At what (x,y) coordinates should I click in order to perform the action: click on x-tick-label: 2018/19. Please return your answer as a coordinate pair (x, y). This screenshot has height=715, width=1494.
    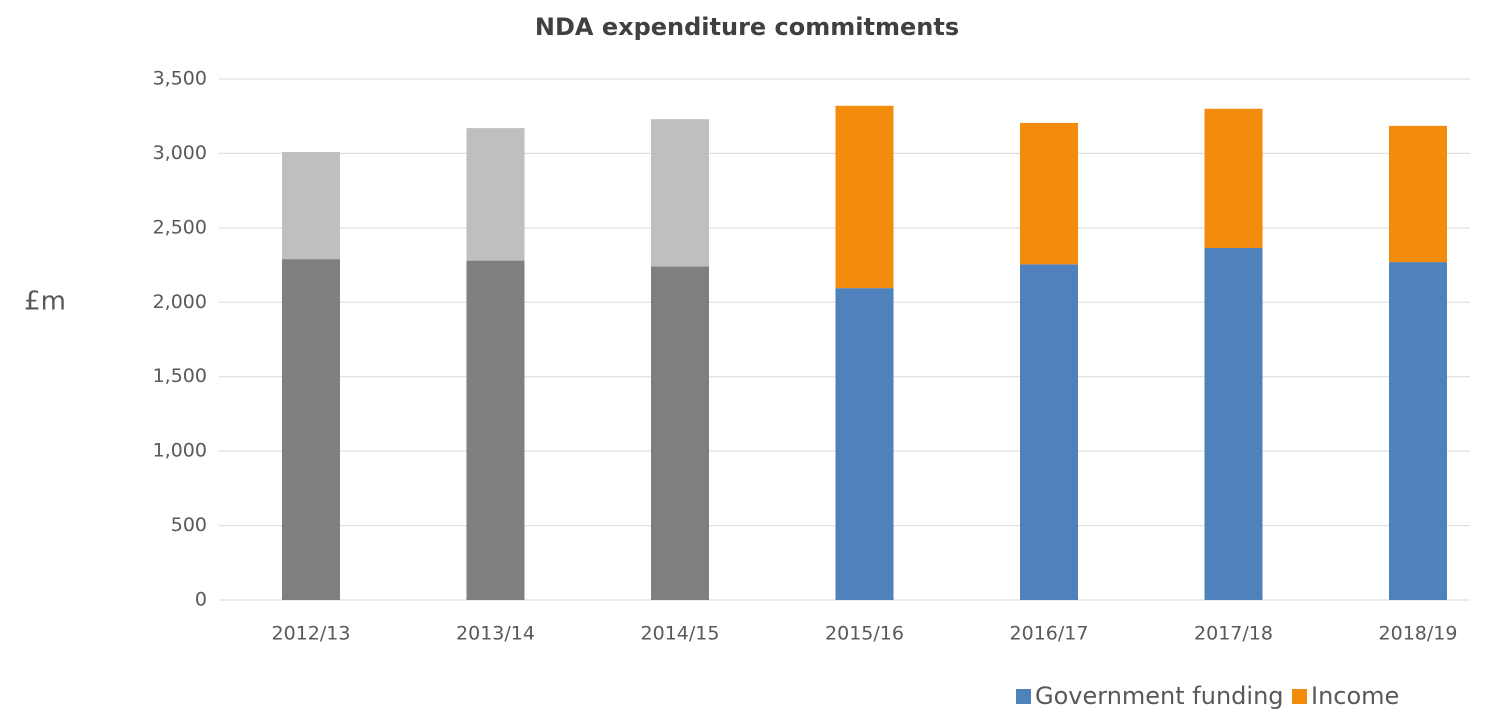
    Looking at the image, I should click on (1418, 634).